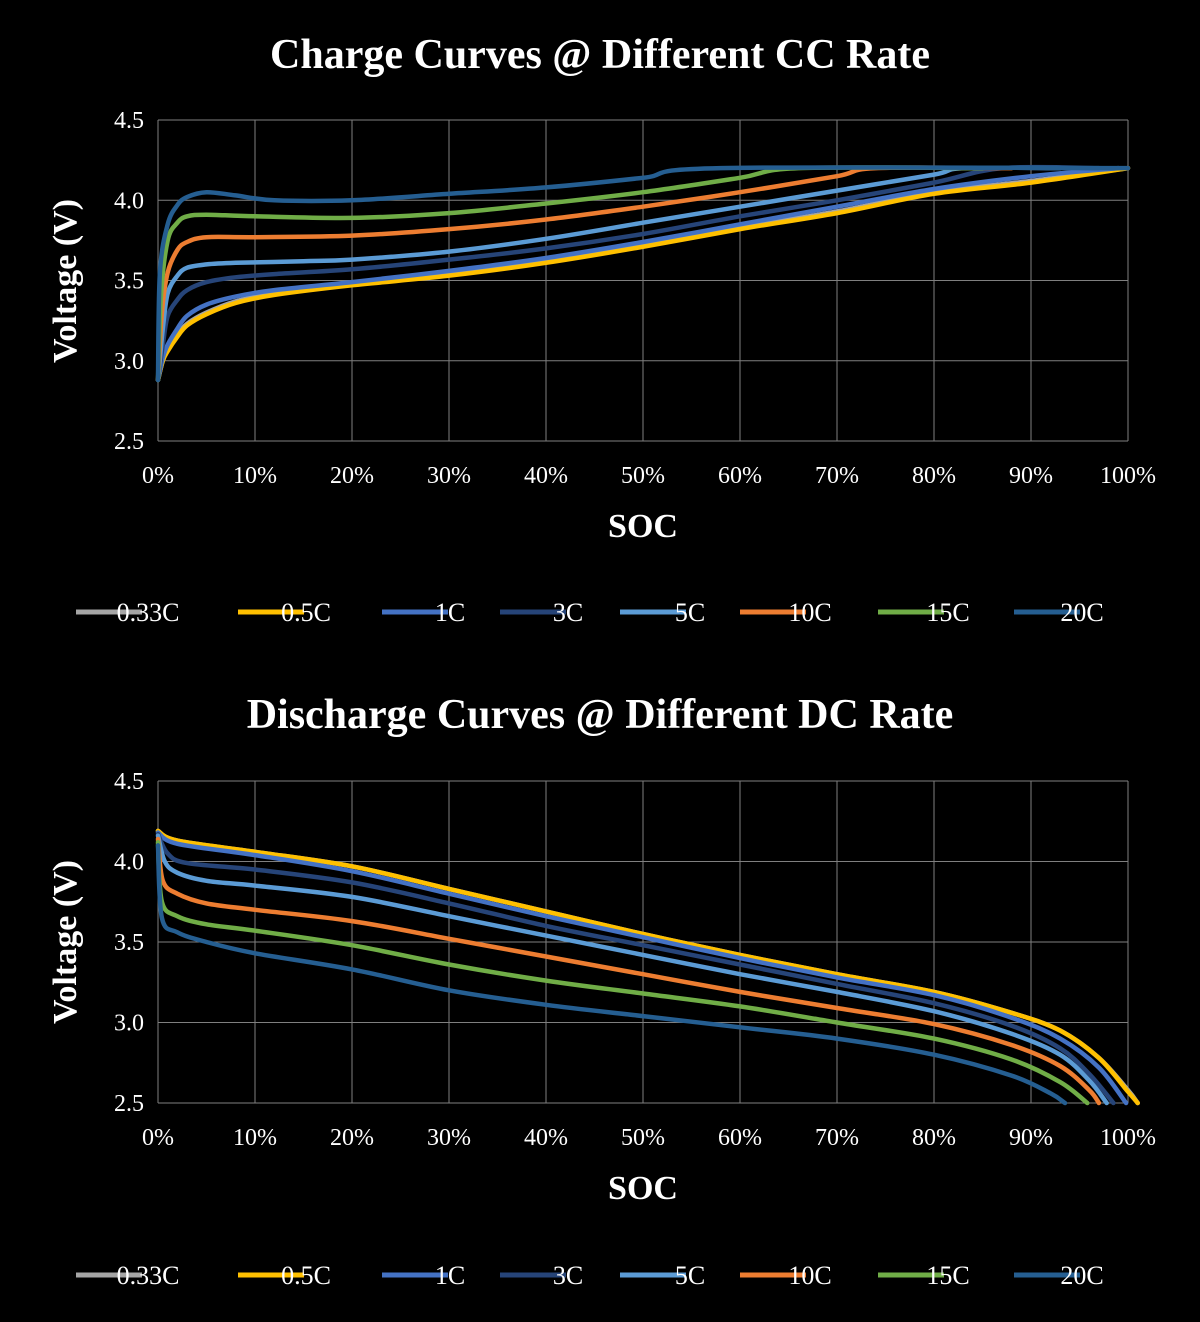  I want to click on series-line-1C, so click(638, 274).